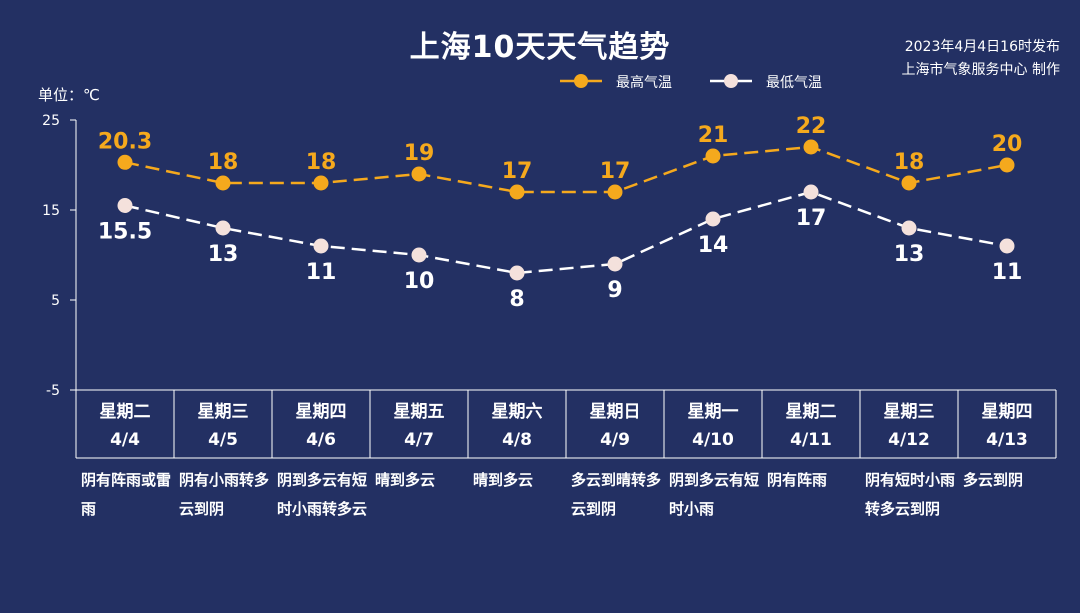 The height and width of the screenshot is (613, 1080). What do you see at coordinates (811, 126) in the screenshot?
I see `high-temp-data-label: 22` at bounding box center [811, 126].